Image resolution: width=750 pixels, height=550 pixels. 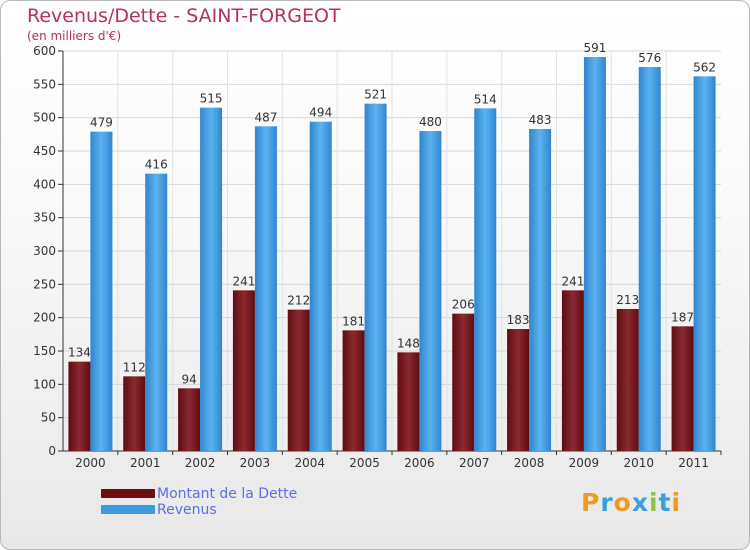 What do you see at coordinates (540, 120) in the screenshot?
I see `data-label-revenus: 483` at bounding box center [540, 120].